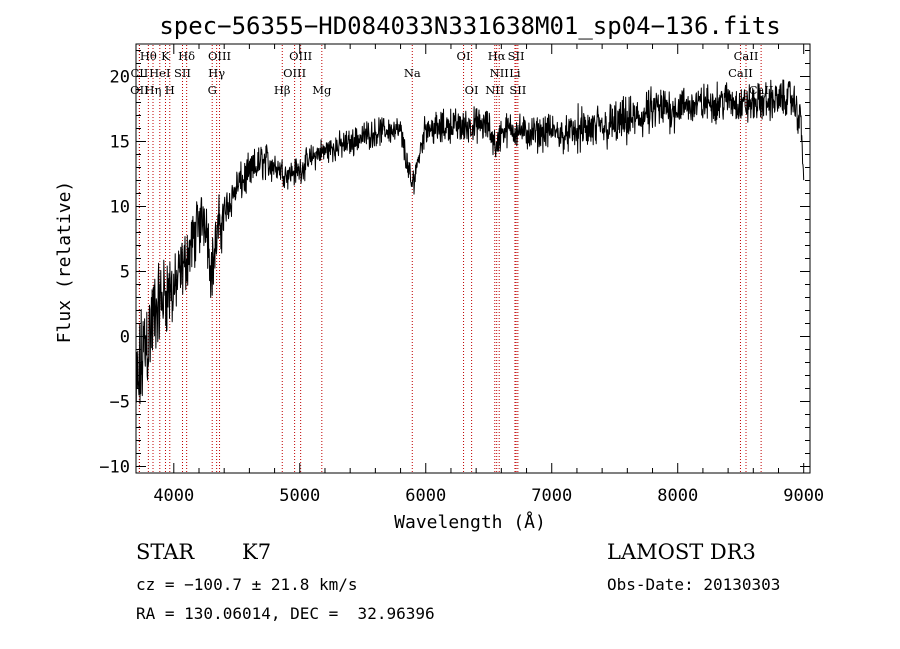 The image size is (900, 649). I want to click on object-class: STAR, so click(165, 552).